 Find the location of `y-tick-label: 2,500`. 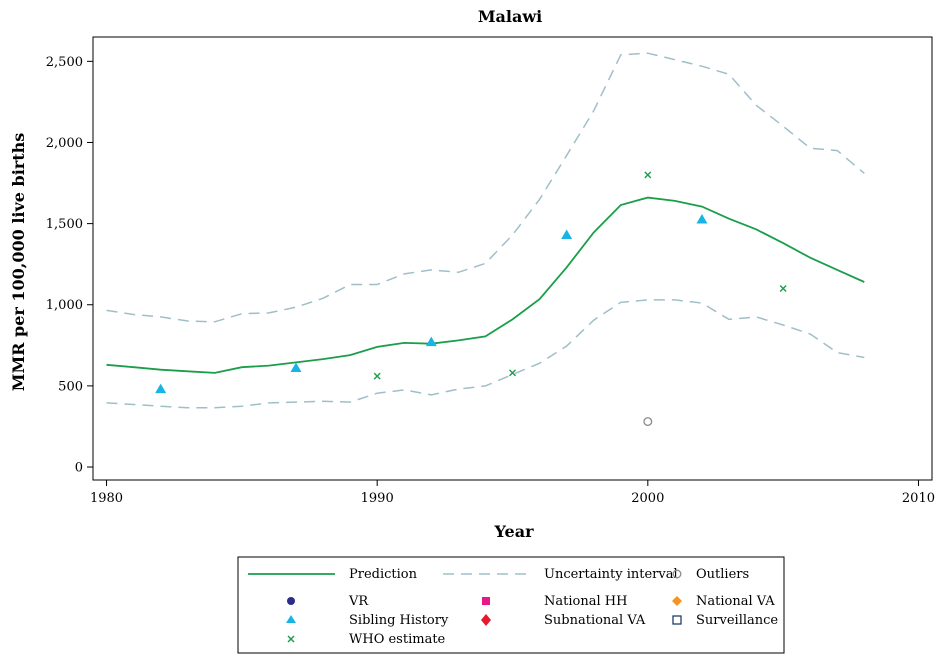

y-tick-label: 2,500 is located at coordinates (64, 62).